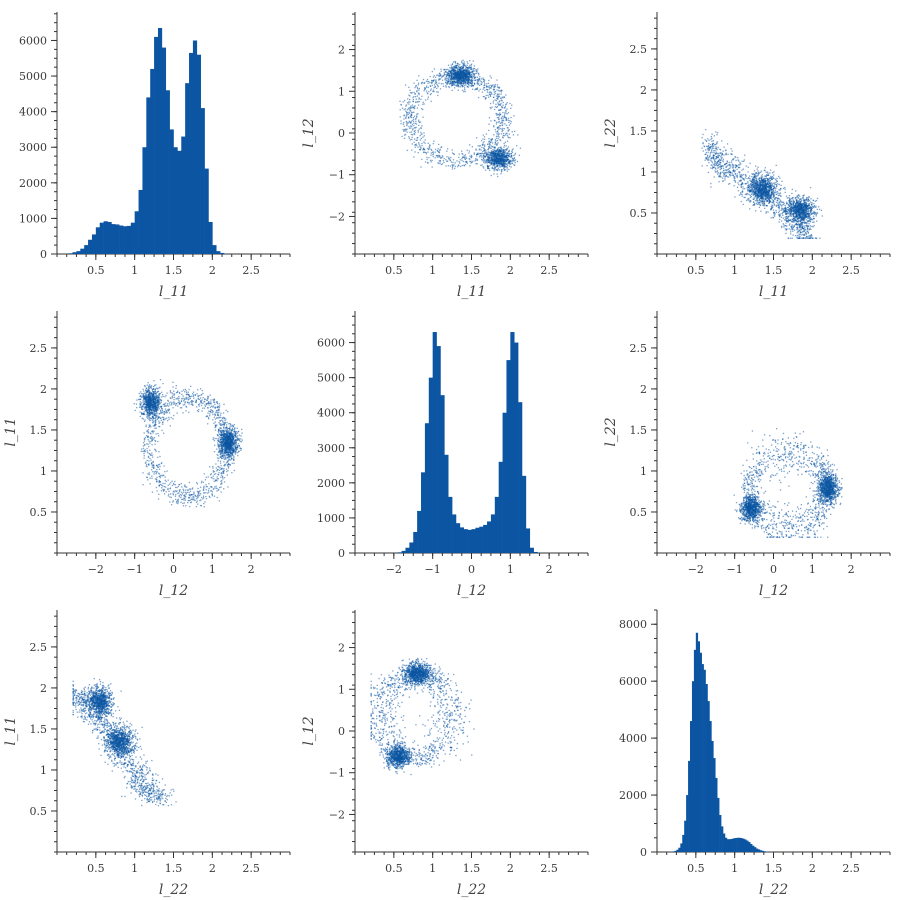  What do you see at coordinates (341, 50) in the screenshot?
I see `y-tick-label: 2` at bounding box center [341, 50].